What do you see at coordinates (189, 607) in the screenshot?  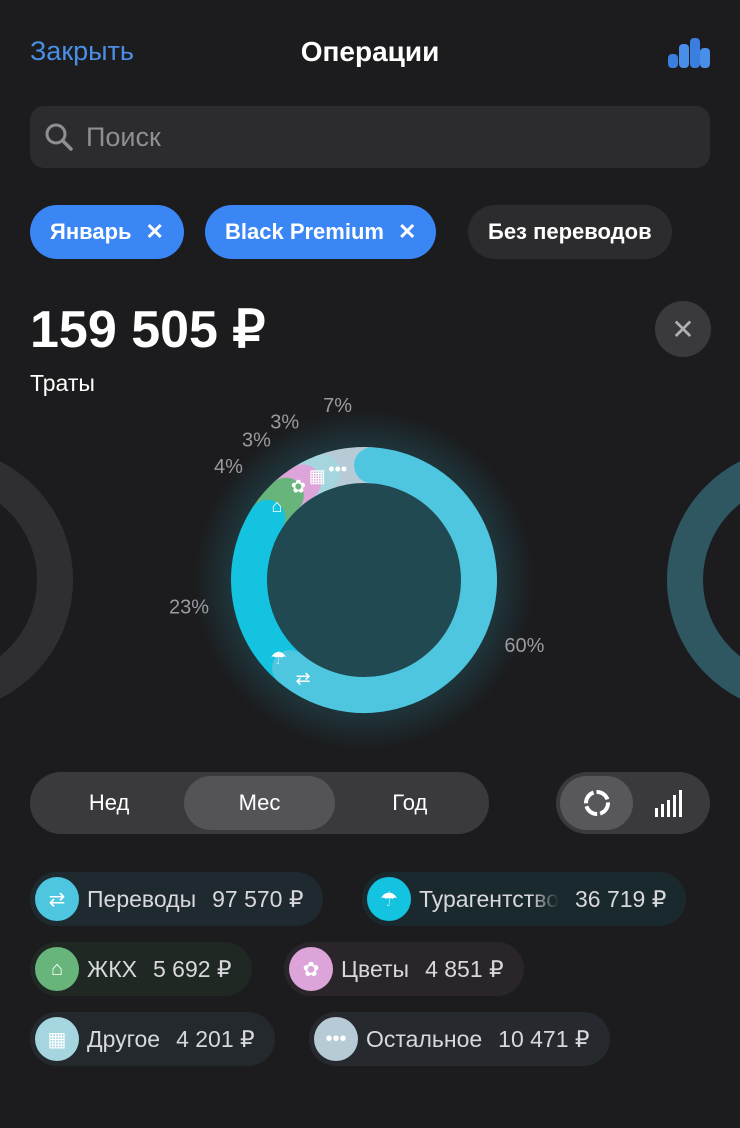 I see `percent-label: 23%` at bounding box center [189, 607].